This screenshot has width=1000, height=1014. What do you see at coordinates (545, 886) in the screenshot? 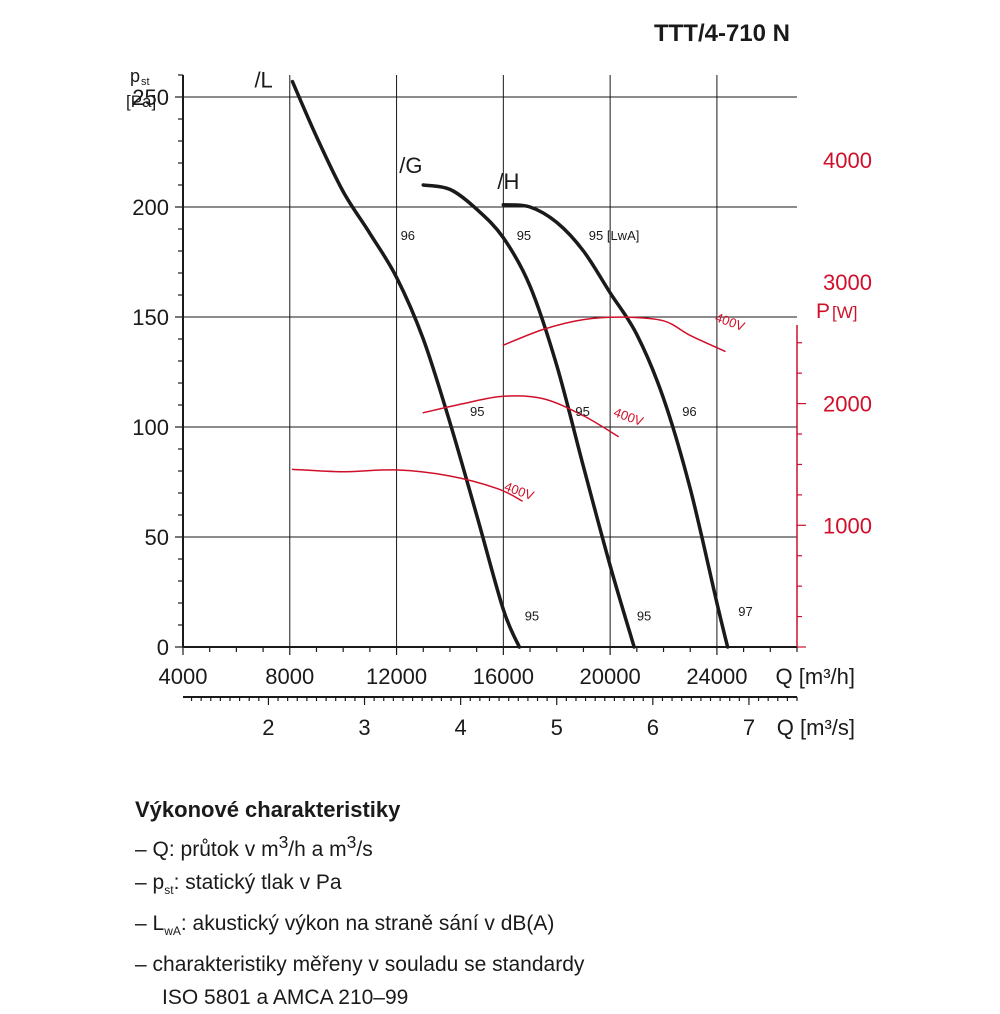
I see `legend-item-pst: – pst: statický tlak v Pa` at bounding box center [545, 886].